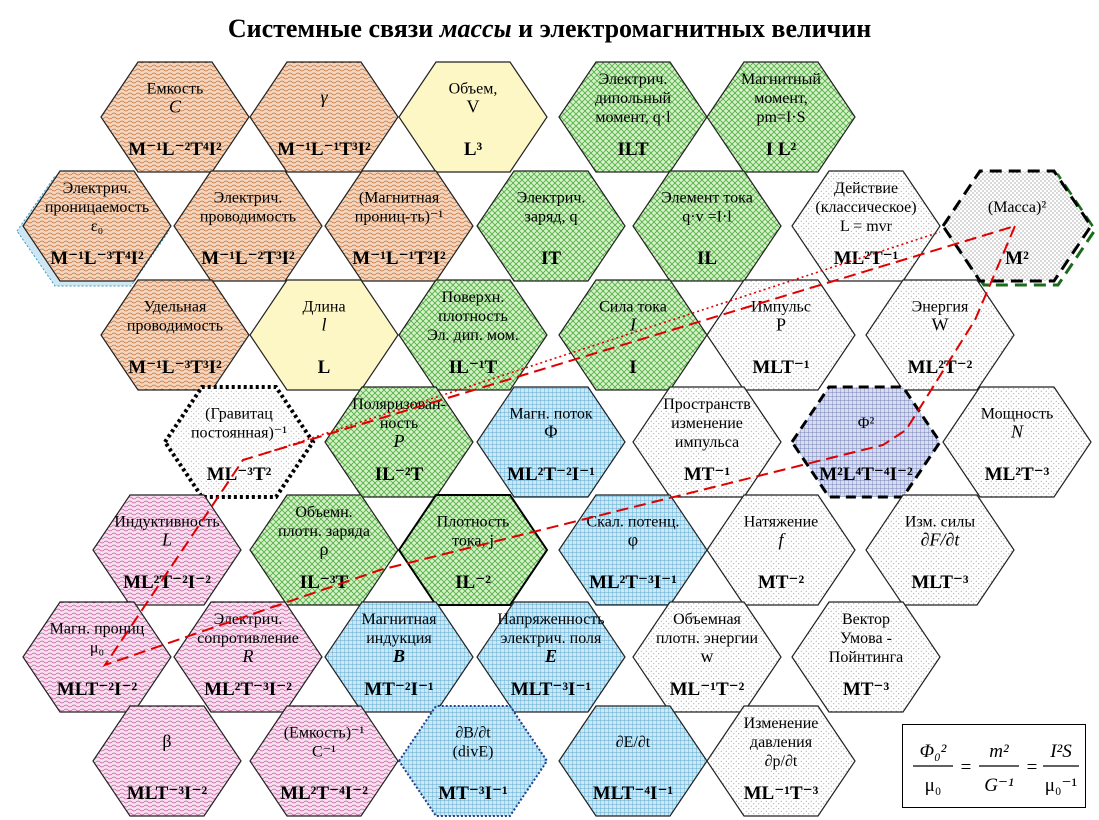 The width and height of the screenshot is (1099, 820). I want to click on tension-symbol: f, so click(782, 540).